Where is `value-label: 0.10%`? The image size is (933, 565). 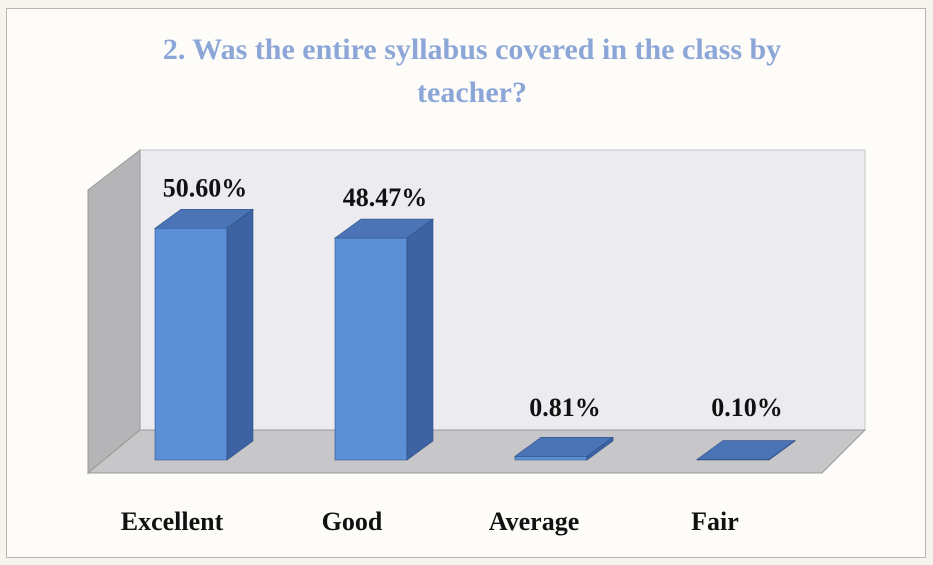 value-label: 0.10% is located at coordinates (747, 407).